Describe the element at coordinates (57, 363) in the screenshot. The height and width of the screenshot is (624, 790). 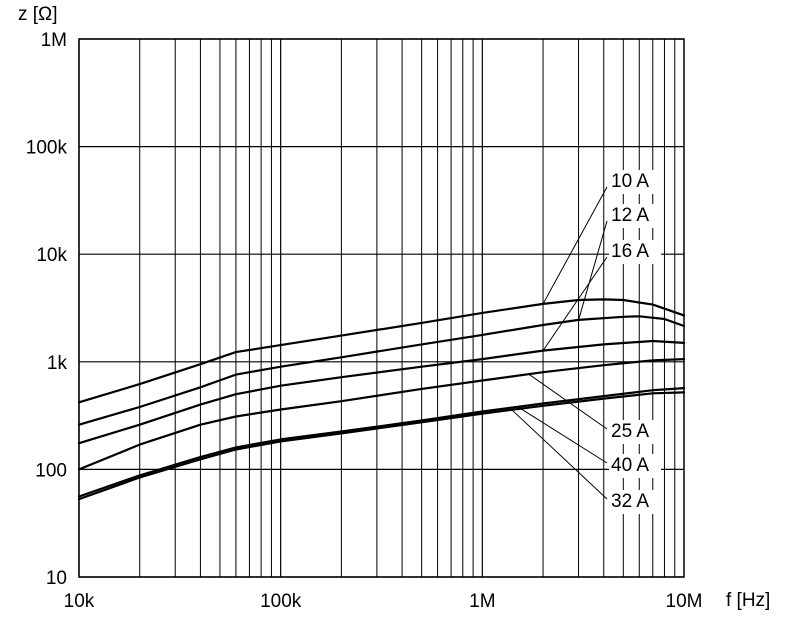
I see `y-tick-label: 1k` at that location.